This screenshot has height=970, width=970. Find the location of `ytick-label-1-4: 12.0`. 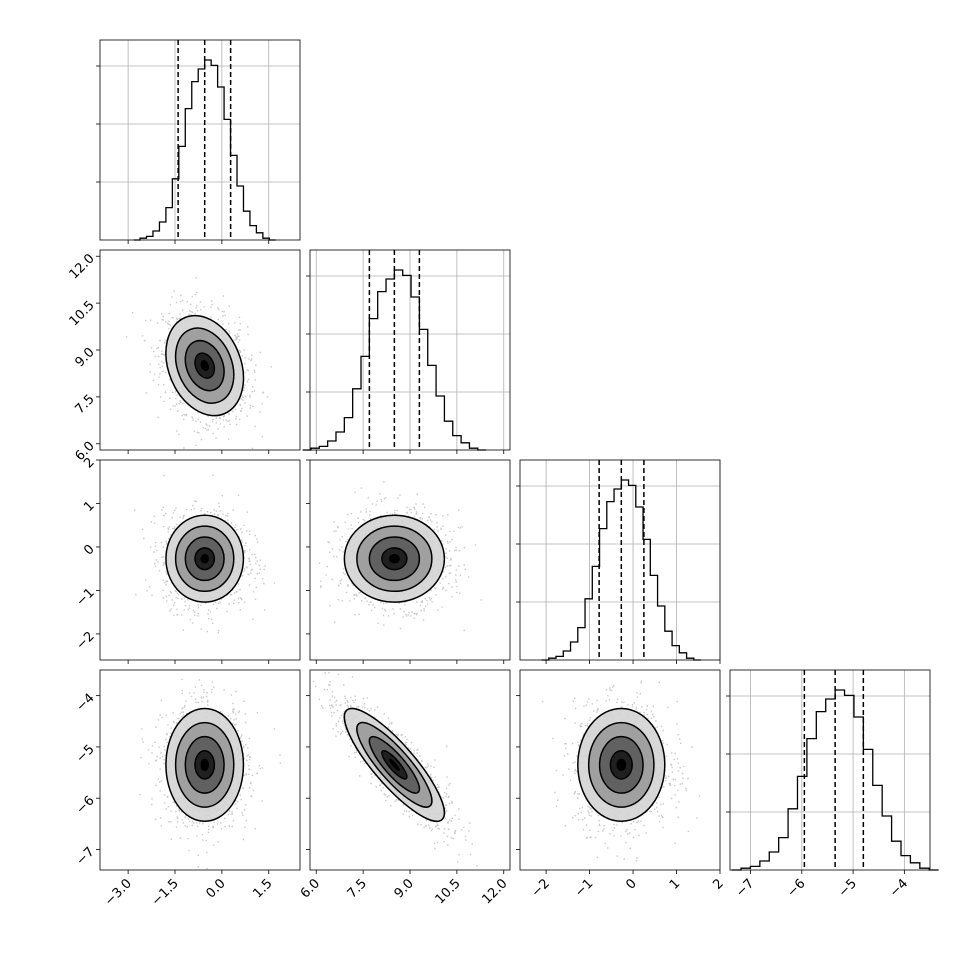

ytick-label-1-4: 12.0 is located at coordinates (82, 266).